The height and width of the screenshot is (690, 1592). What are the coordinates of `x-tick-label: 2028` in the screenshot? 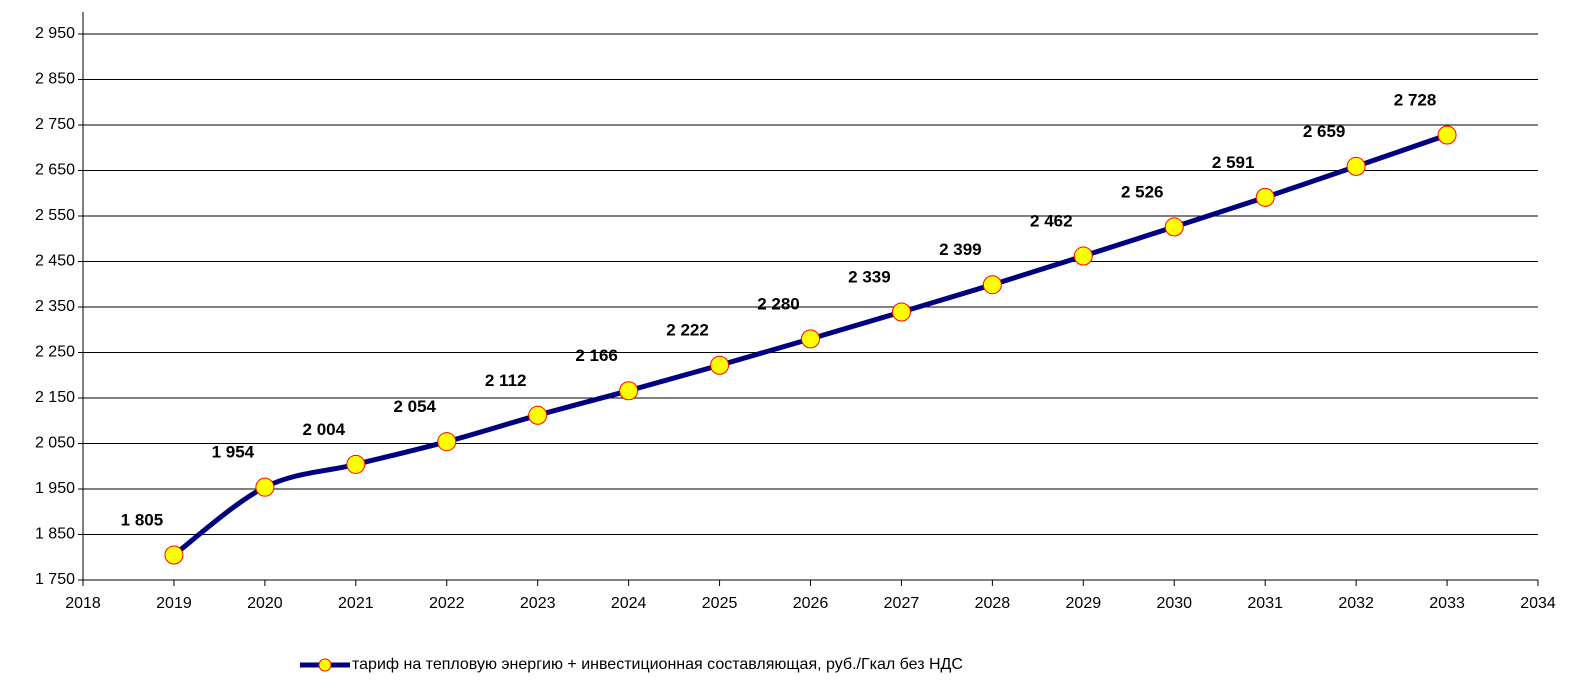 It's located at (993, 603).